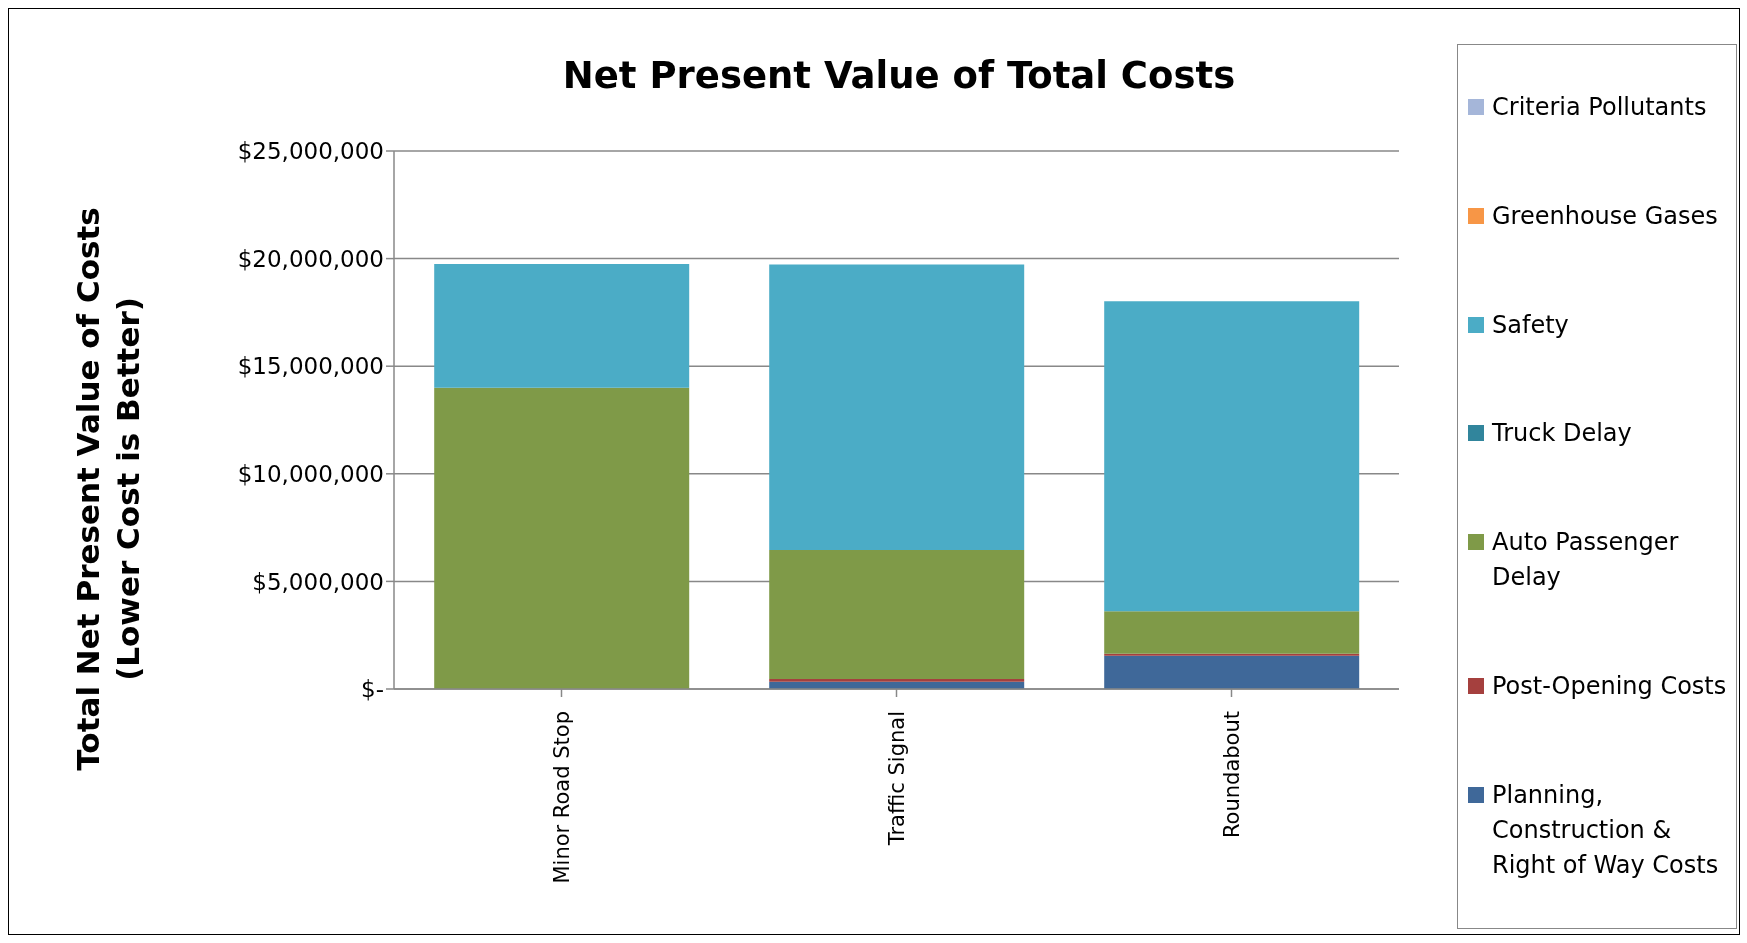 The height and width of the screenshot is (943, 1747). I want to click on y-axis-title: Total Net Present Value of Costs (Lower Cost is Better), so click(108, 489).